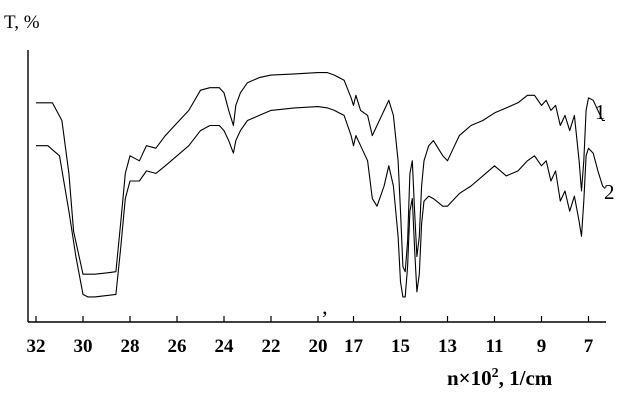 The image size is (619, 394). What do you see at coordinates (447, 346) in the screenshot?
I see `x-tick-label-13: 13` at bounding box center [447, 346].